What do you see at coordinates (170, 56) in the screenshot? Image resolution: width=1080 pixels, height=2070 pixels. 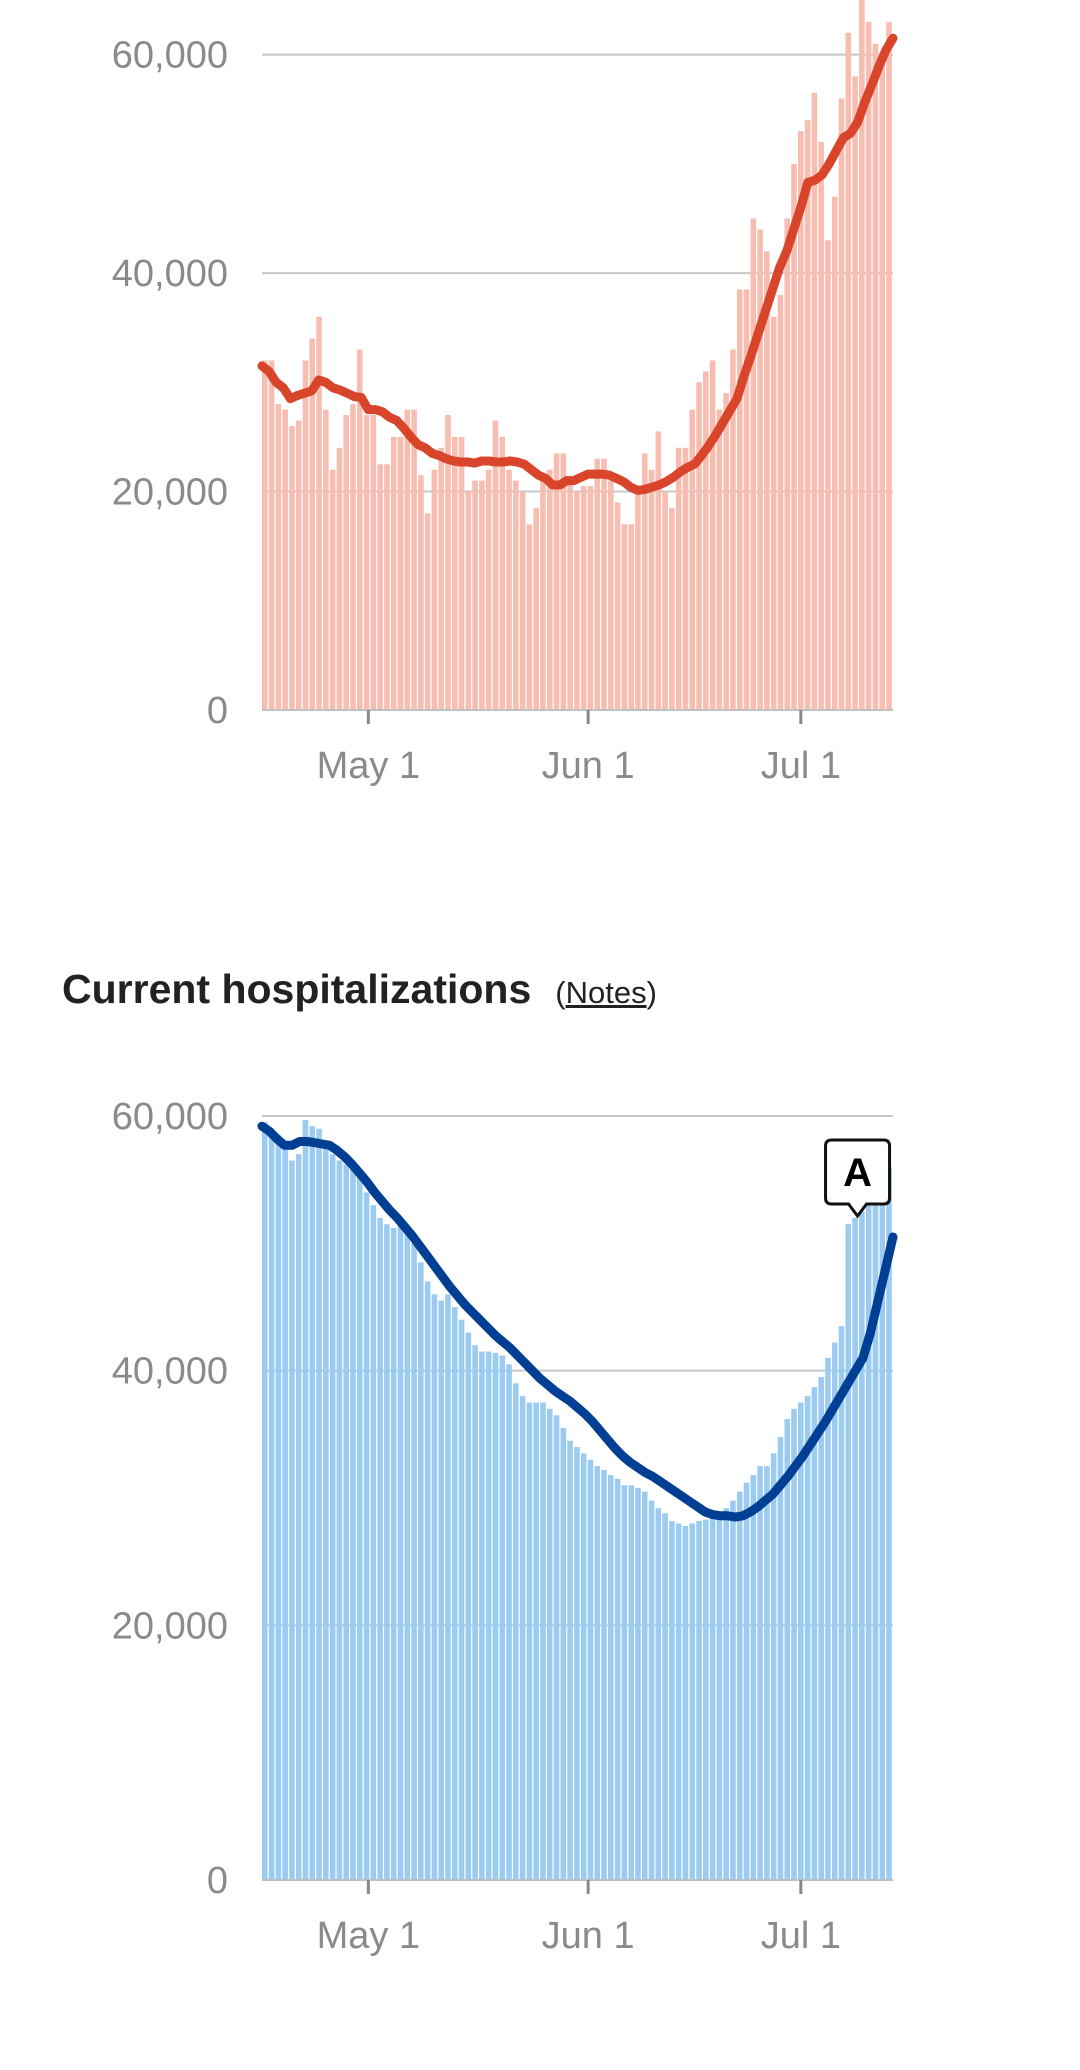 I see `cases-y-tick-label: 60,000` at bounding box center [170, 56].